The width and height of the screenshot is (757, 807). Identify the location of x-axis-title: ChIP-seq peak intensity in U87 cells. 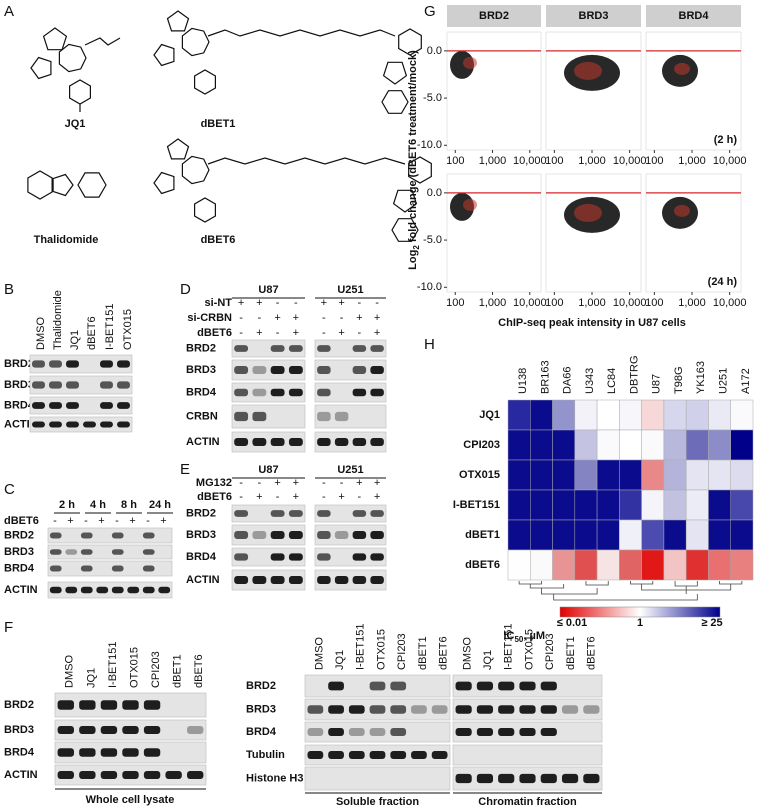
(592, 323).